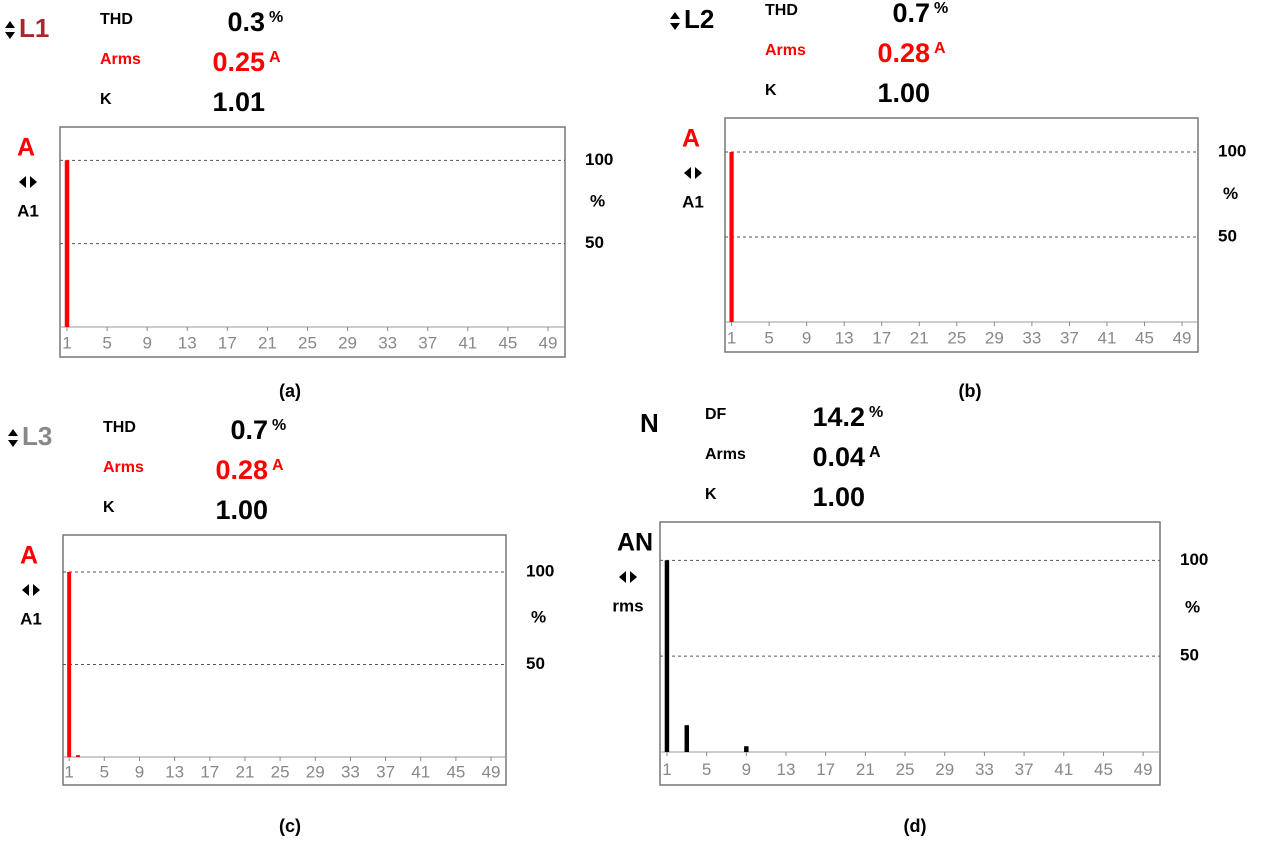 The image size is (1272, 841). Describe the element at coordinates (387, 342) in the screenshot. I see `x-tick-label: 33` at that location.